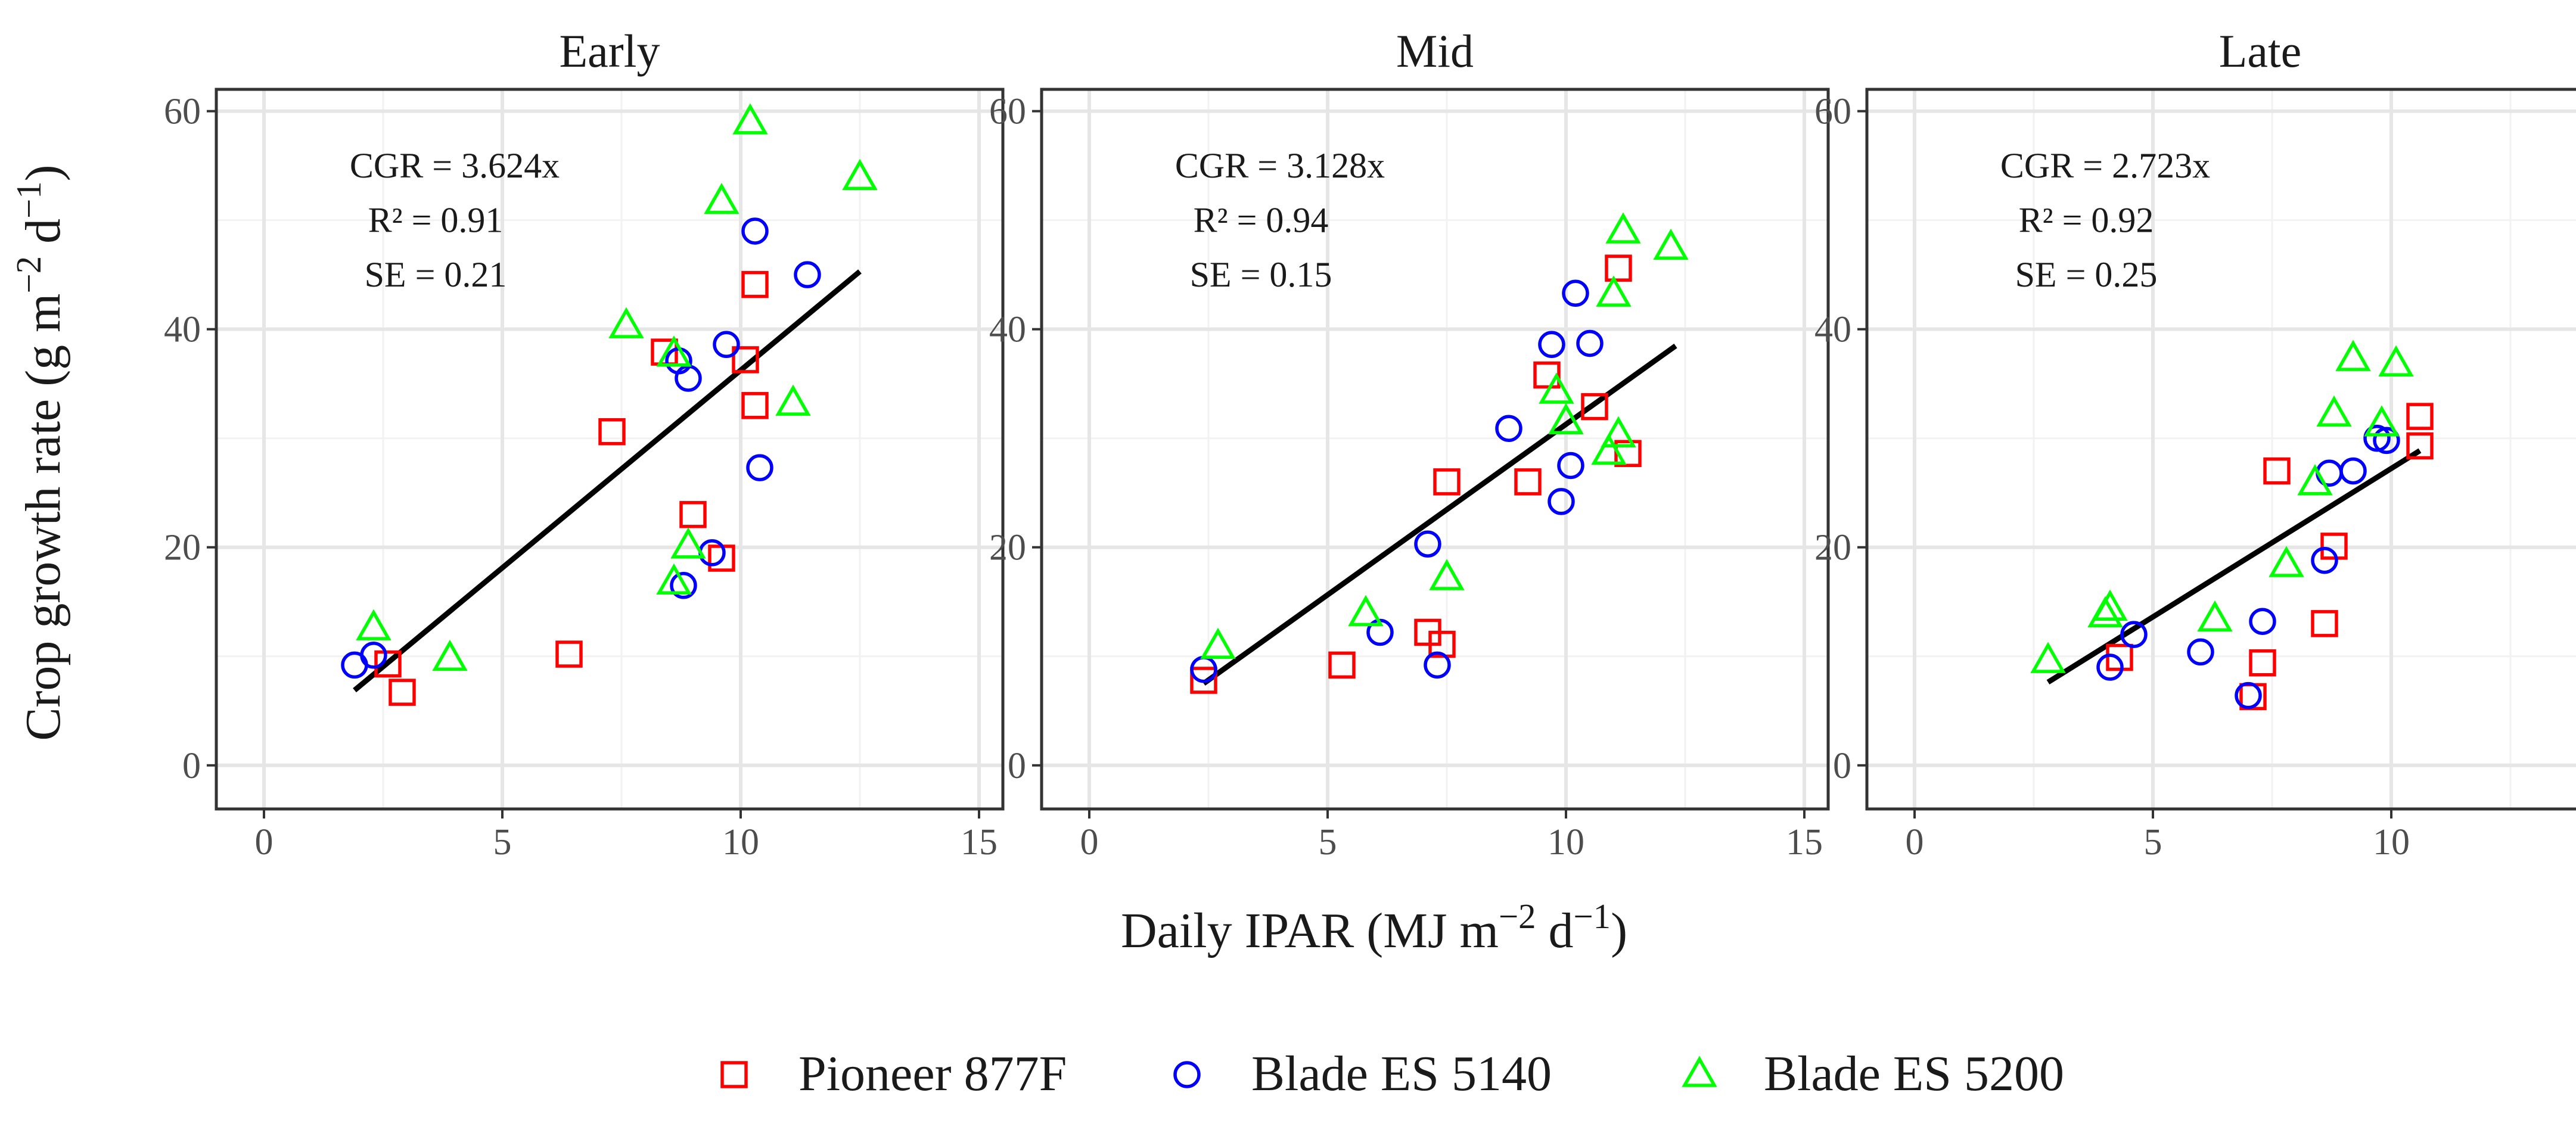 The height and width of the screenshot is (1136, 2576). Describe the element at coordinates (41, 452) in the screenshot. I see `y-axis-title: Crop growth rate (g m−2 d−1)` at that location.